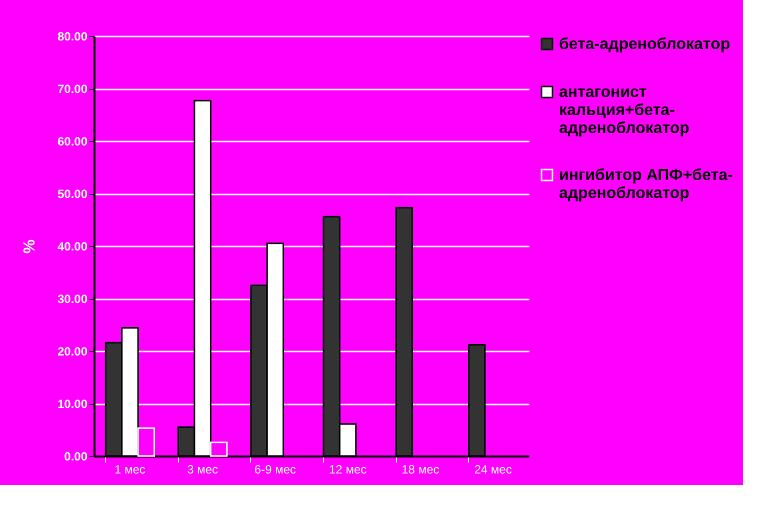 Image resolution: width=779 pixels, height=519 pixels. Describe the element at coordinates (202, 469) in the screenshot. I see `x-tick-label: 3 мес` at that location.